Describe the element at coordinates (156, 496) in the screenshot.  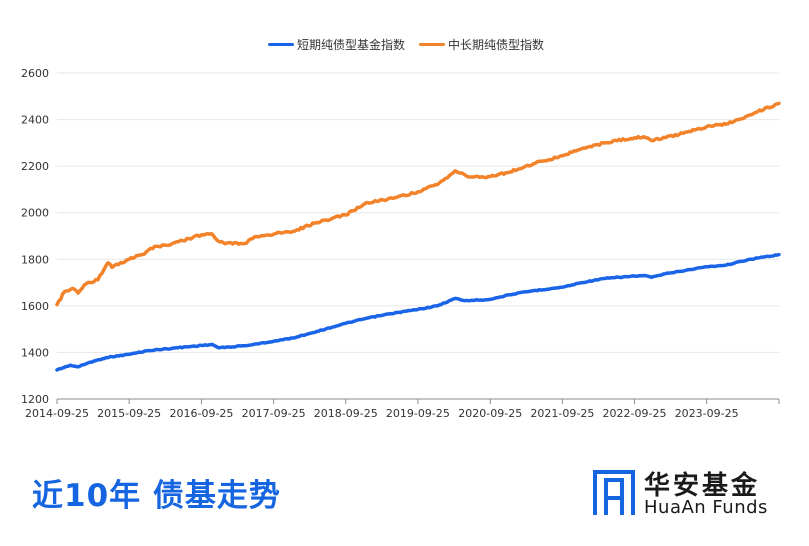
I see `footer-title: 近10年 债基走势` at that location.